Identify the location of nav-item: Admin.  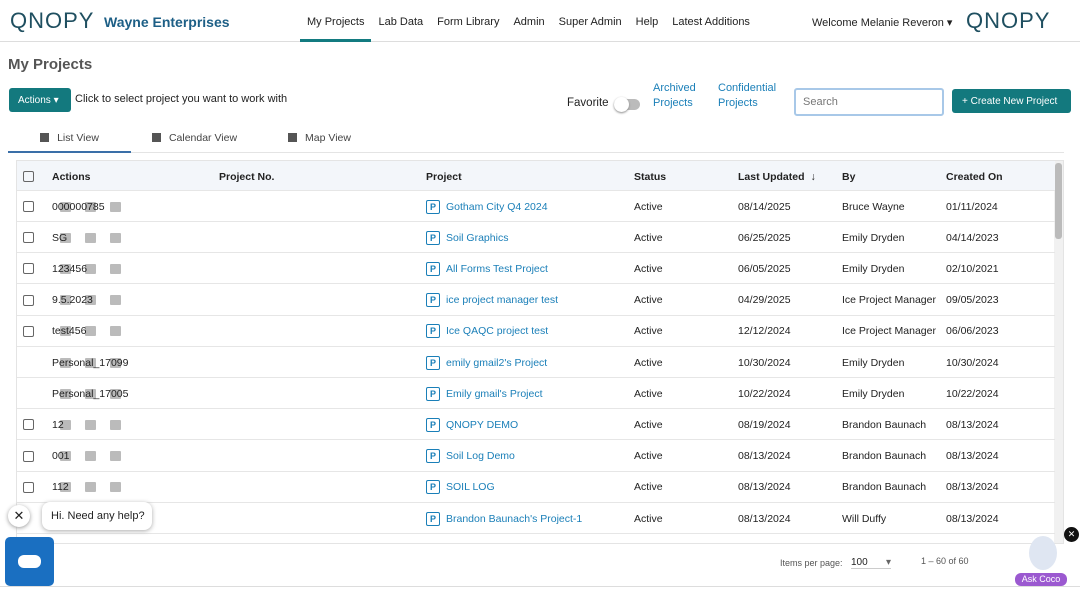
(529, 22).